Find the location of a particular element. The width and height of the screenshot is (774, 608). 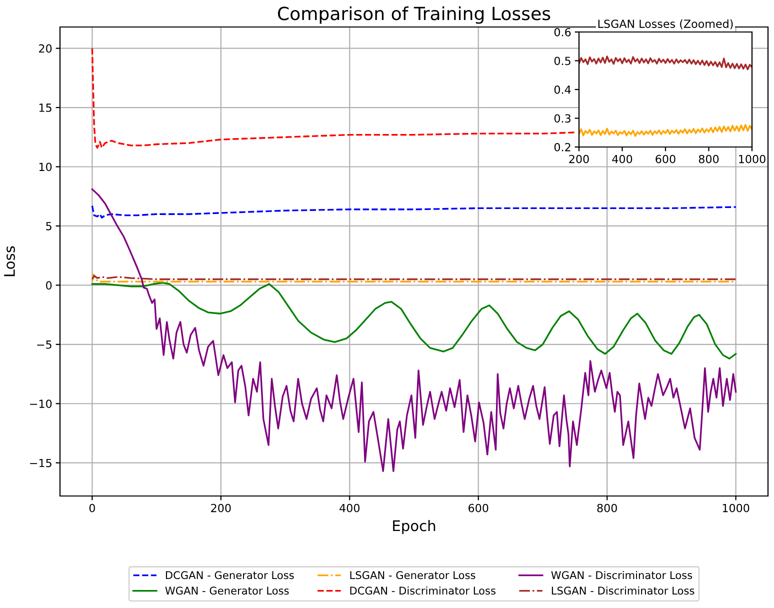

legend-label: LSGAN - Generator Loss is located at coordinates (413, 575).